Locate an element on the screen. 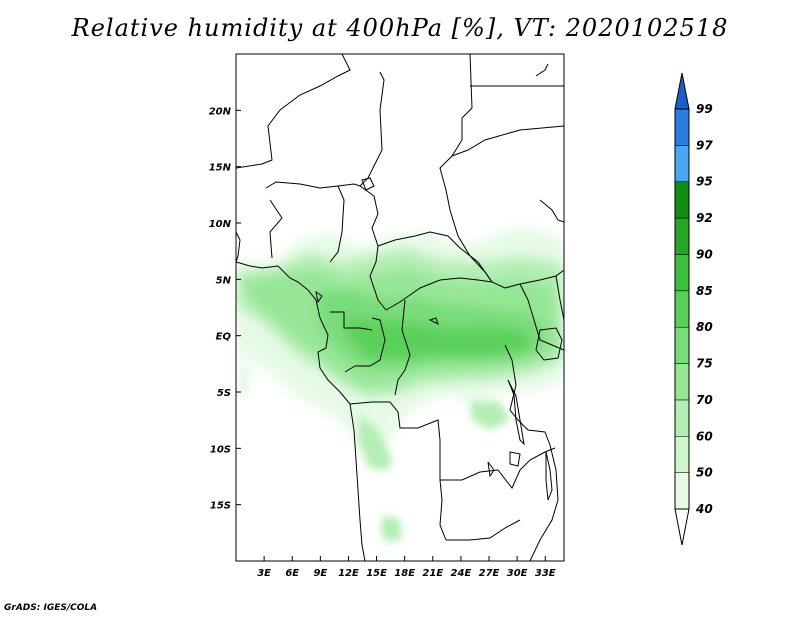  colorbar-label: 80 is located at coordinates (704, 327).